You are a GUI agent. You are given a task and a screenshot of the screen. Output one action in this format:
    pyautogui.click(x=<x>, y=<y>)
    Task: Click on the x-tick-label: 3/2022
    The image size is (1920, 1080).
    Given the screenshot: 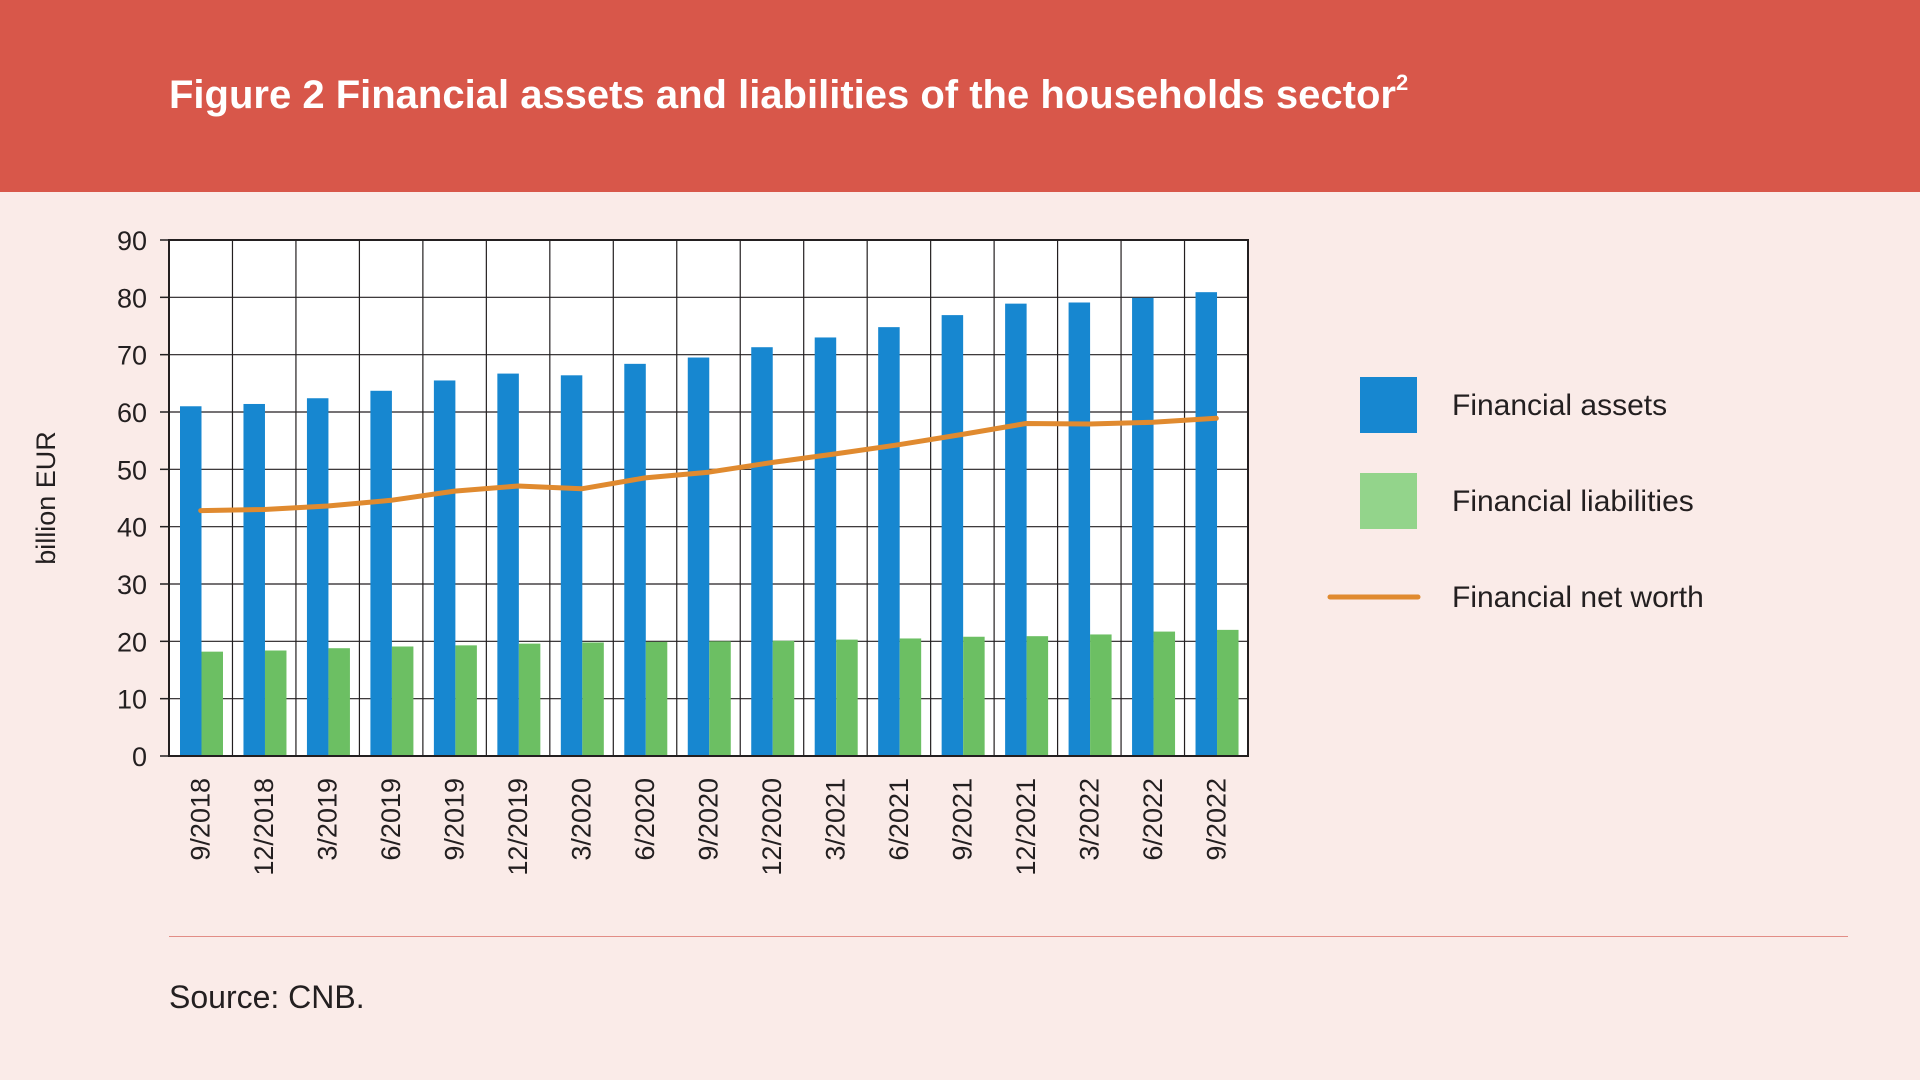 What is the action you would take?
    pyautogui.click(x=1089, y=819)
    